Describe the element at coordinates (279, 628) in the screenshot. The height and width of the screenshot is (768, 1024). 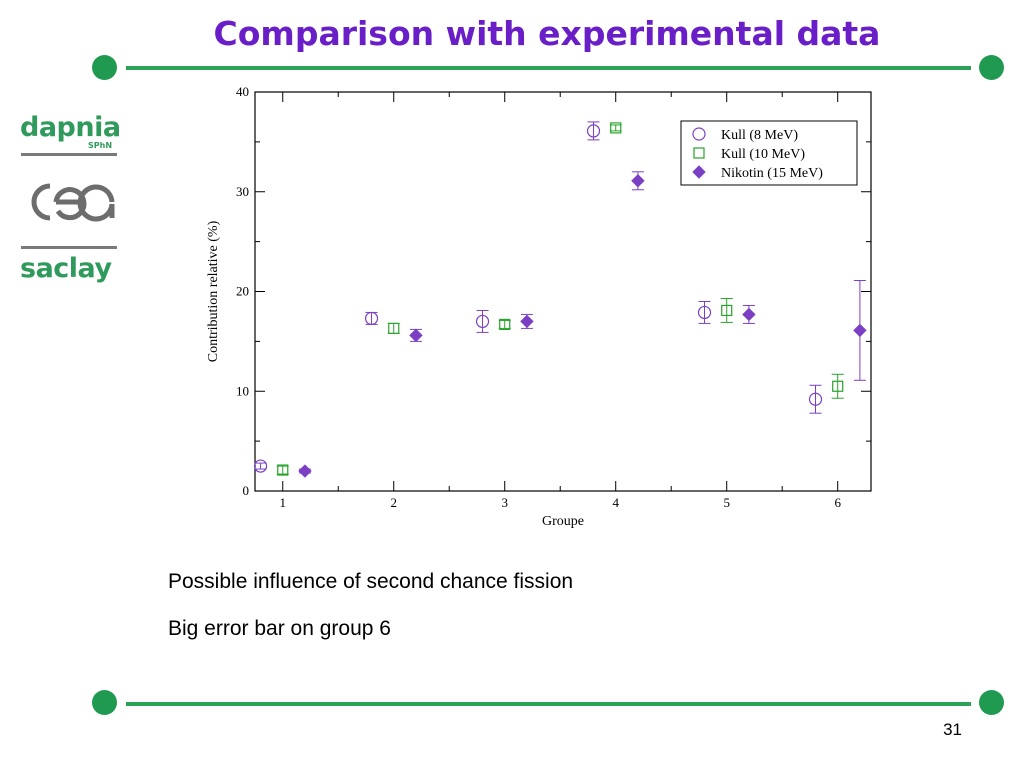
I see `bullet-error-bar: Big error bar on group 6` at that location.